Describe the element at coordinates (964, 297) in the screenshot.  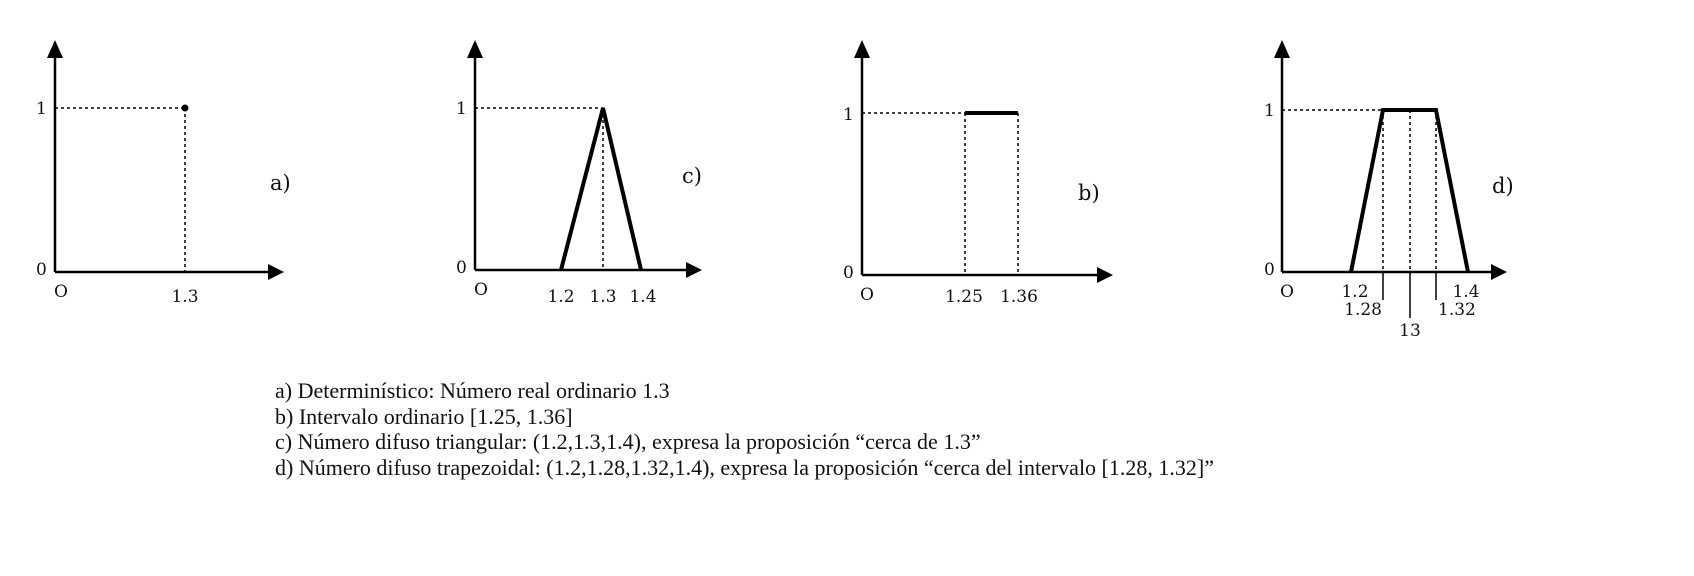
I see `x-label: 1.25` at that location.